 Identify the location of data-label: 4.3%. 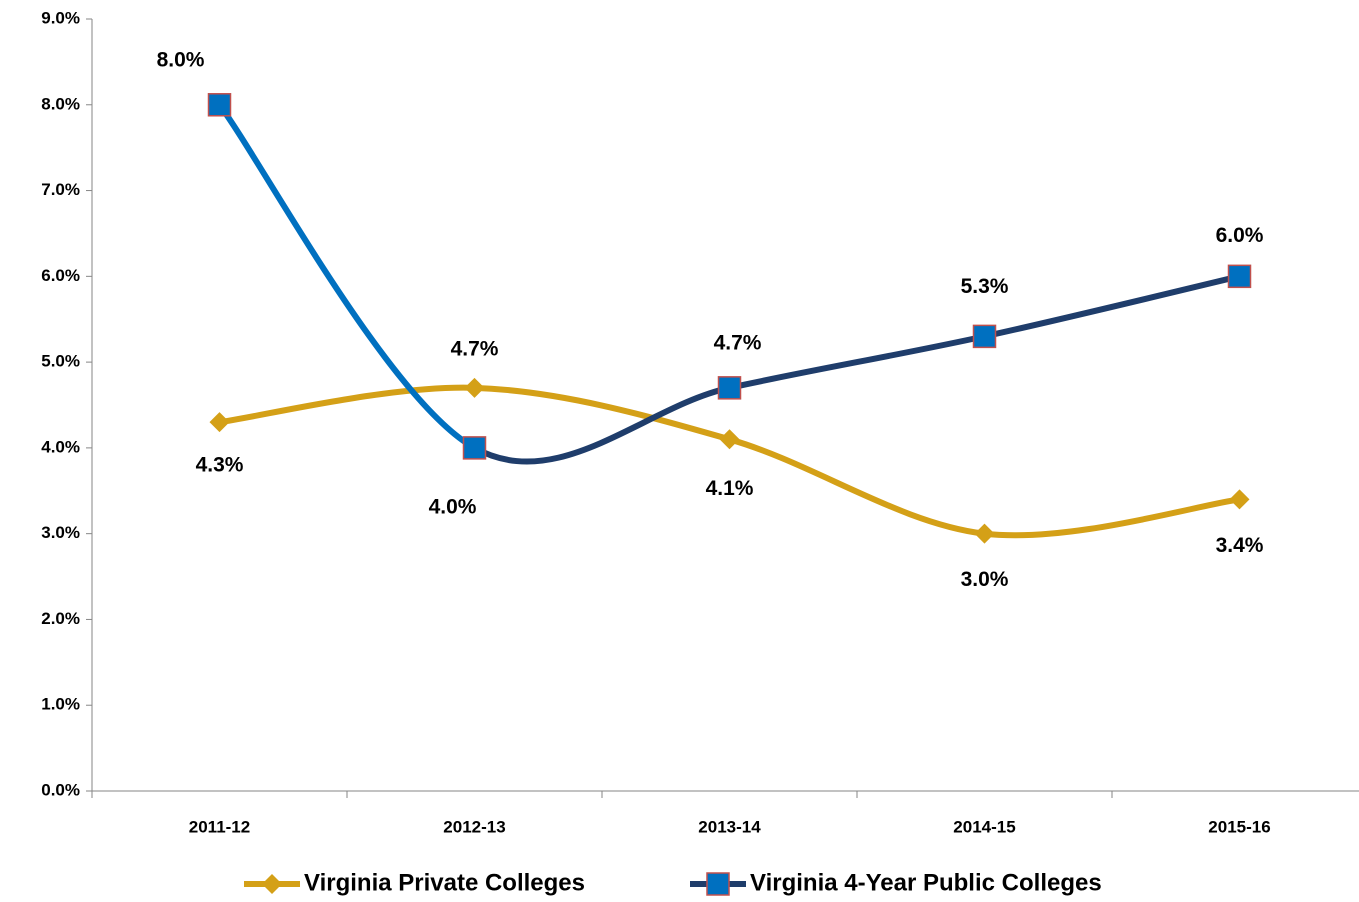
(220, 465).